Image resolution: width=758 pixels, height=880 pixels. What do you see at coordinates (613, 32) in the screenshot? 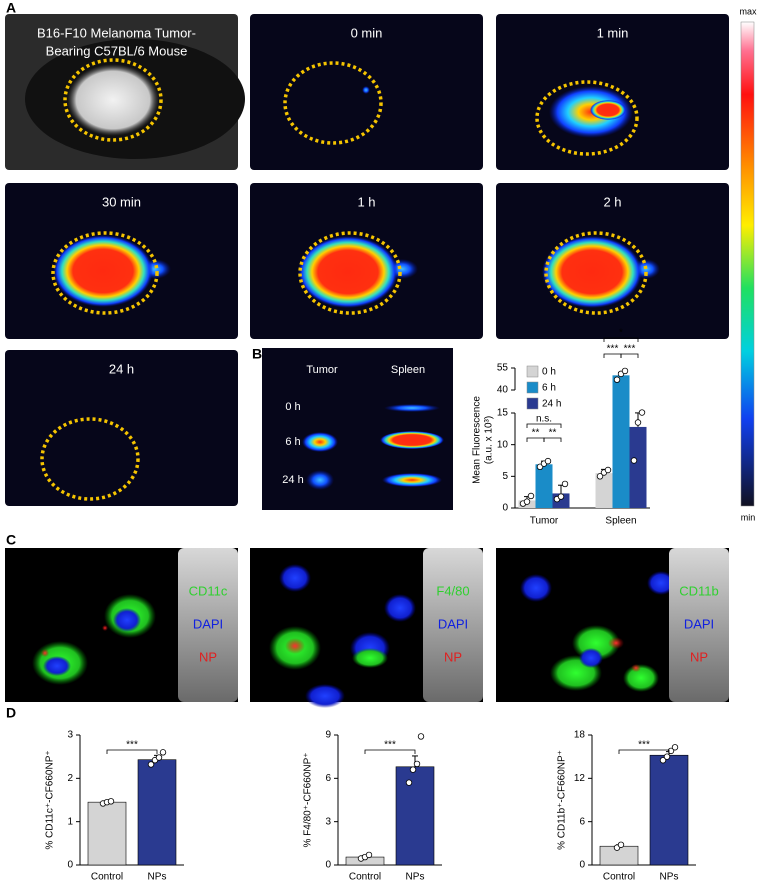
I see `image-label: 1 min` at bounding box center [613, 32].